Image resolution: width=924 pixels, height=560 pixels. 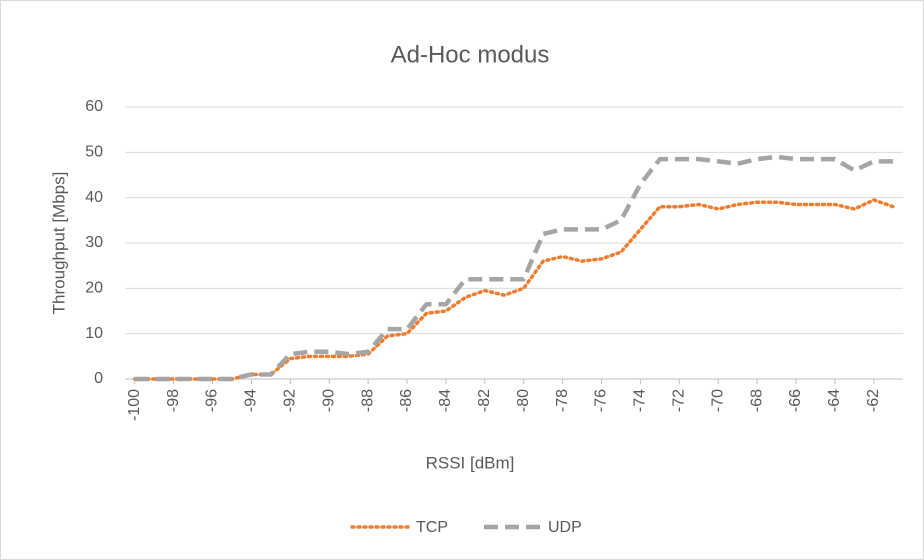 I want to click on x-tick-label: -92, so click(x=290, y=400).